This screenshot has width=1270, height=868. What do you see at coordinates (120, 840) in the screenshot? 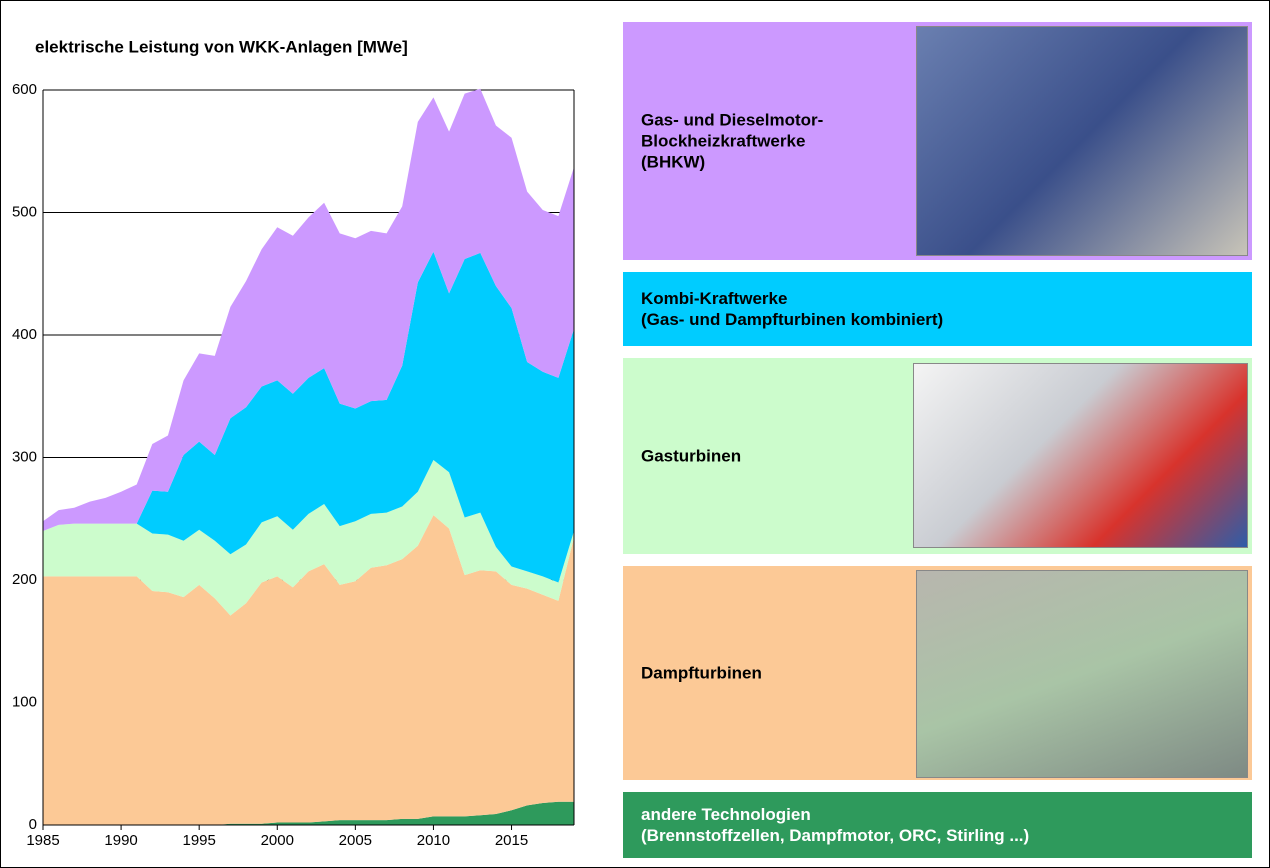
I see `x-tick-label: 1990` at bounding box center [120, 840].